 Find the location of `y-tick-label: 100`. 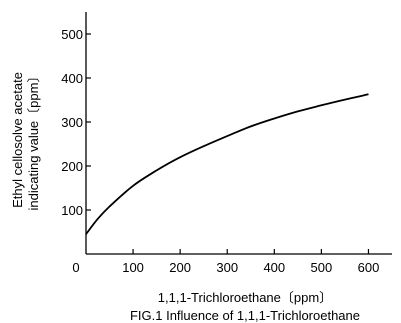

y-tick-label: 100 is located at coordinates (72, 210).